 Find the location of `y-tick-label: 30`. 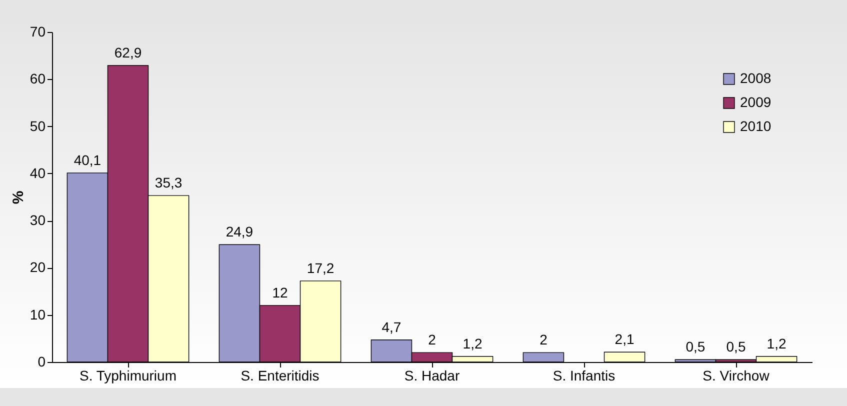

y-tick-label: 30 is located at coordinates (38, 220).